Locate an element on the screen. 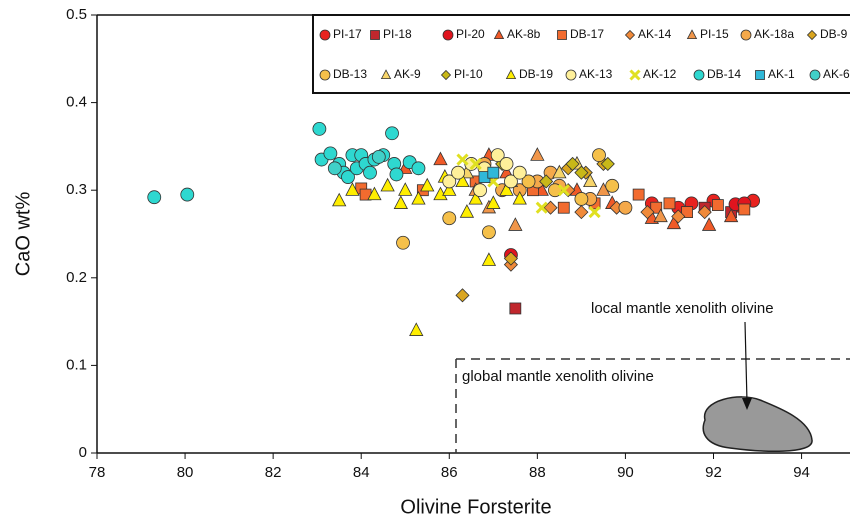 Image resolution: width=850 pixels, height=523 pixels. legend-label: PI-17 is located at coordinates (347, 34).